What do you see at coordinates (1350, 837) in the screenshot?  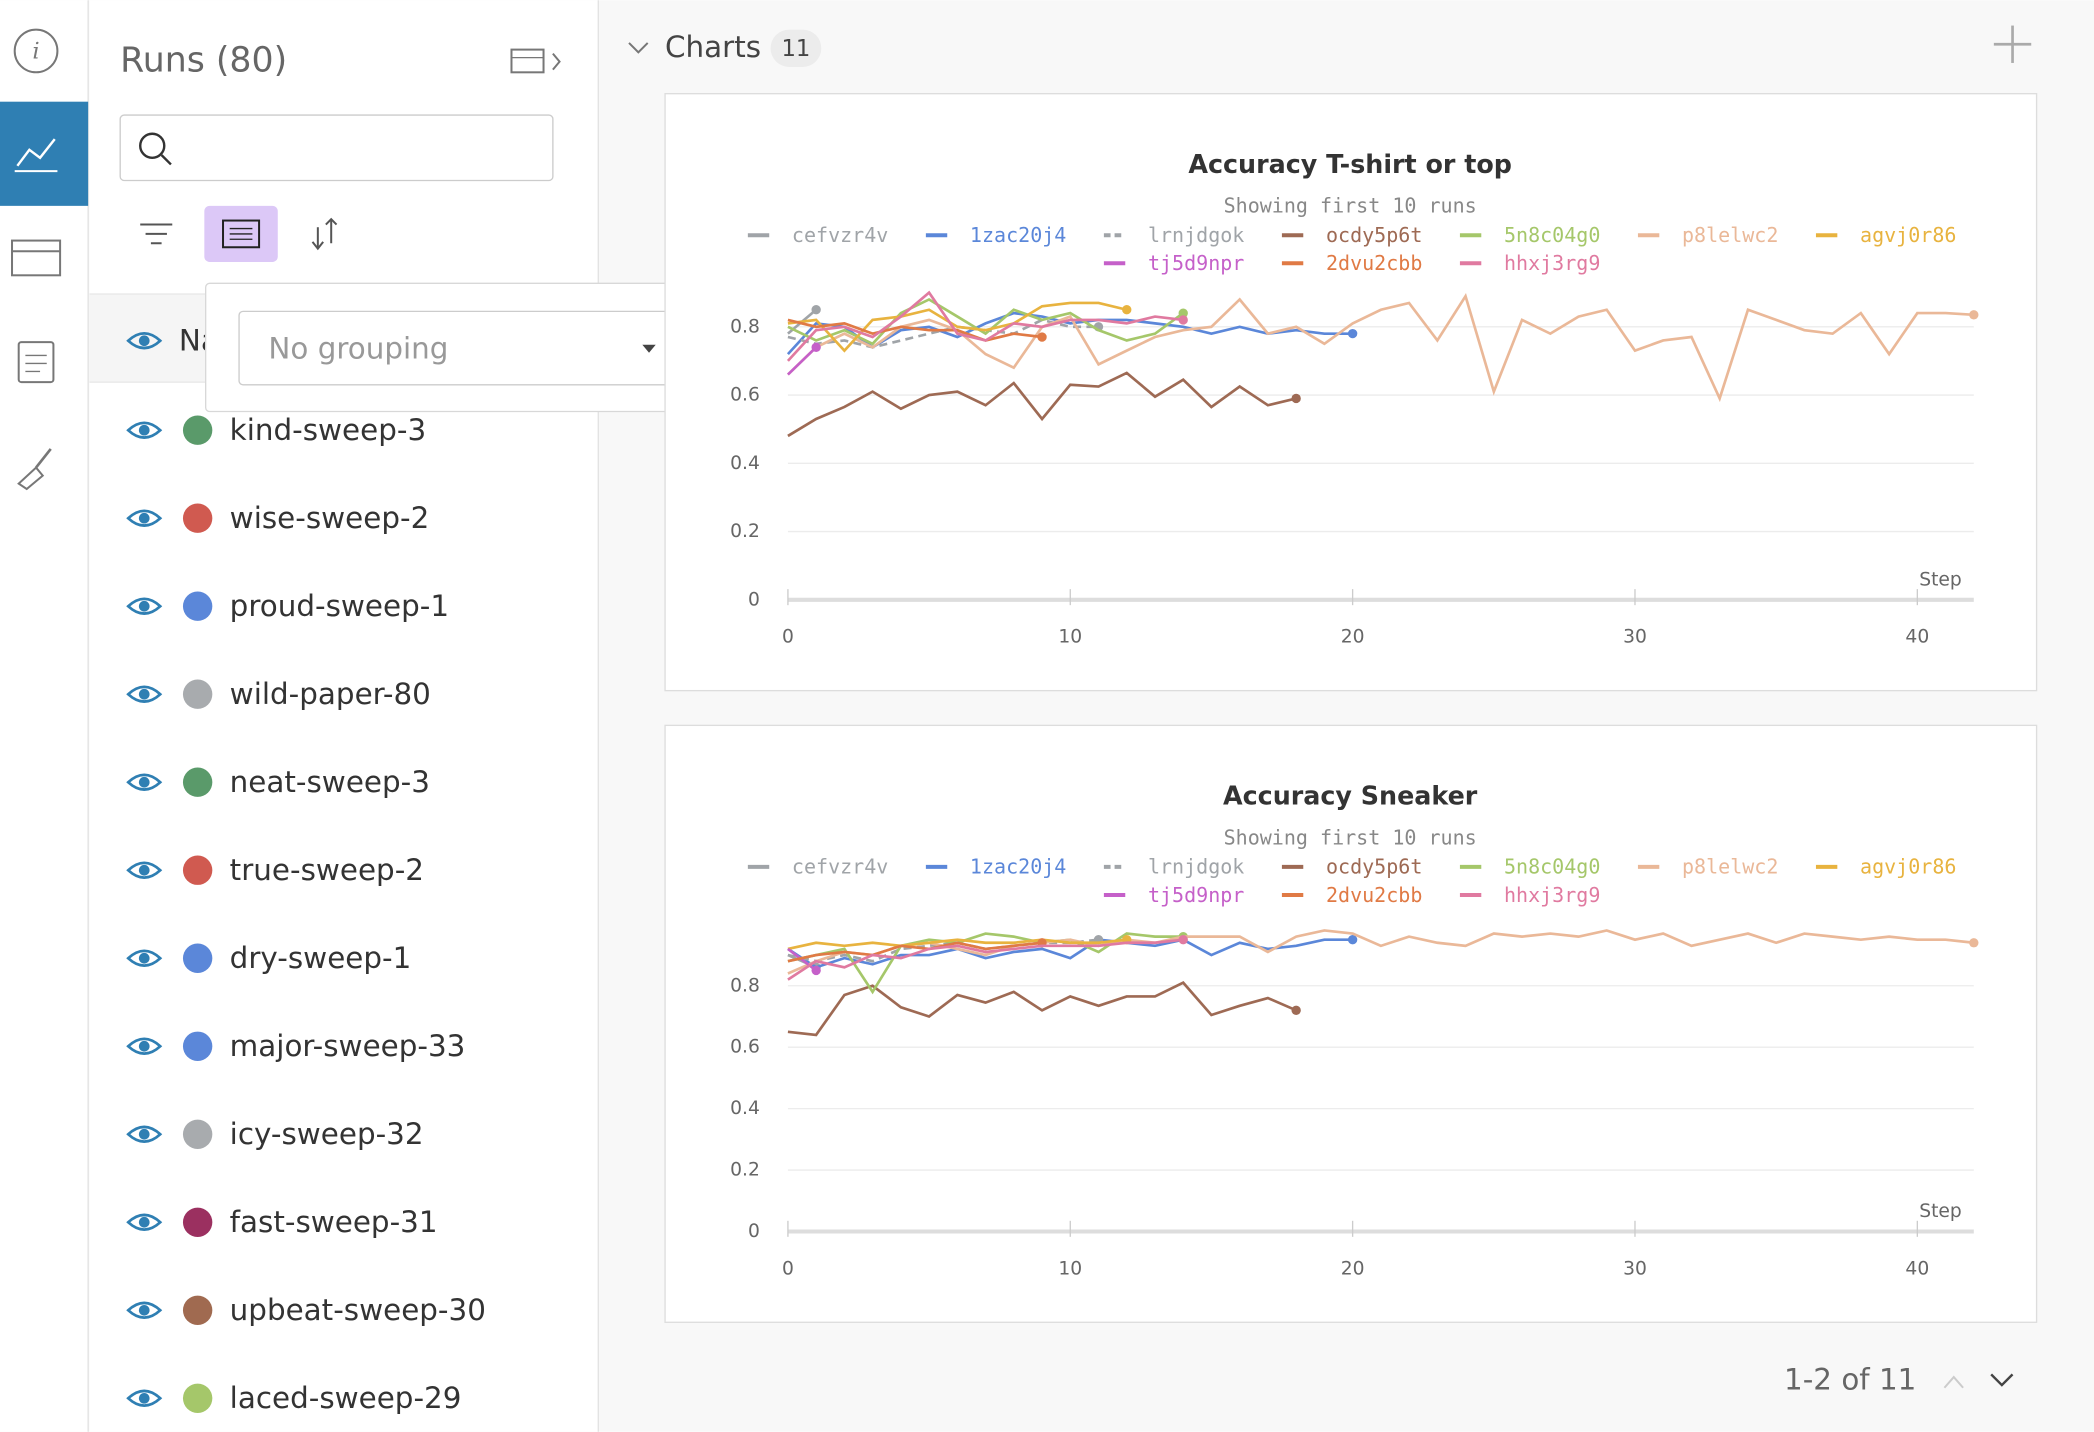 I see `chart-subtitle: Showing first 10 runs` at bounding box center [1350, 837].